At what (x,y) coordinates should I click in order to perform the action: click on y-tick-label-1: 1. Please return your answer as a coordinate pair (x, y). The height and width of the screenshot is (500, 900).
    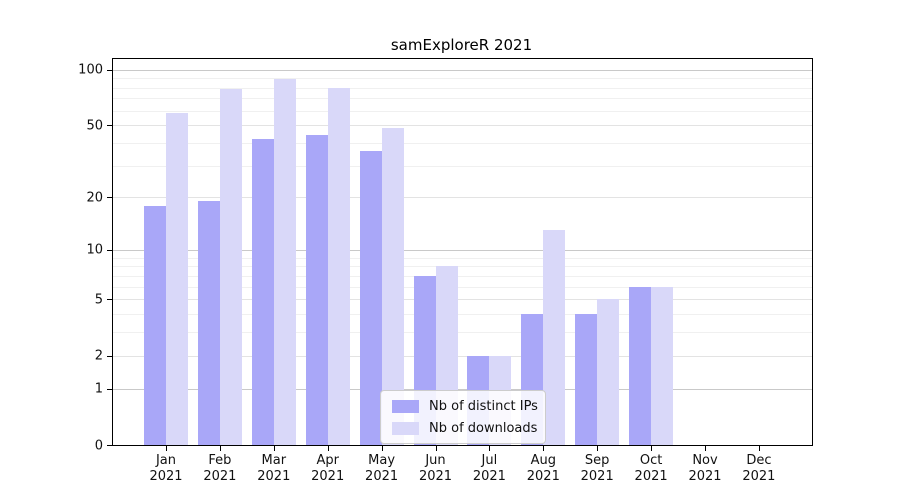
    Looking at the image, I should click on (98, 389).